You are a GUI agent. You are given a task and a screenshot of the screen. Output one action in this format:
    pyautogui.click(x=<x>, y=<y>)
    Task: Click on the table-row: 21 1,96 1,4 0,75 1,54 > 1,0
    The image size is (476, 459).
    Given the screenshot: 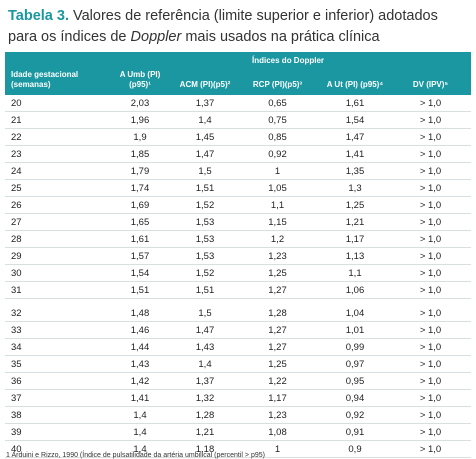 What is the action you would take?
    pyautogui.click(x=238, y=120)
    